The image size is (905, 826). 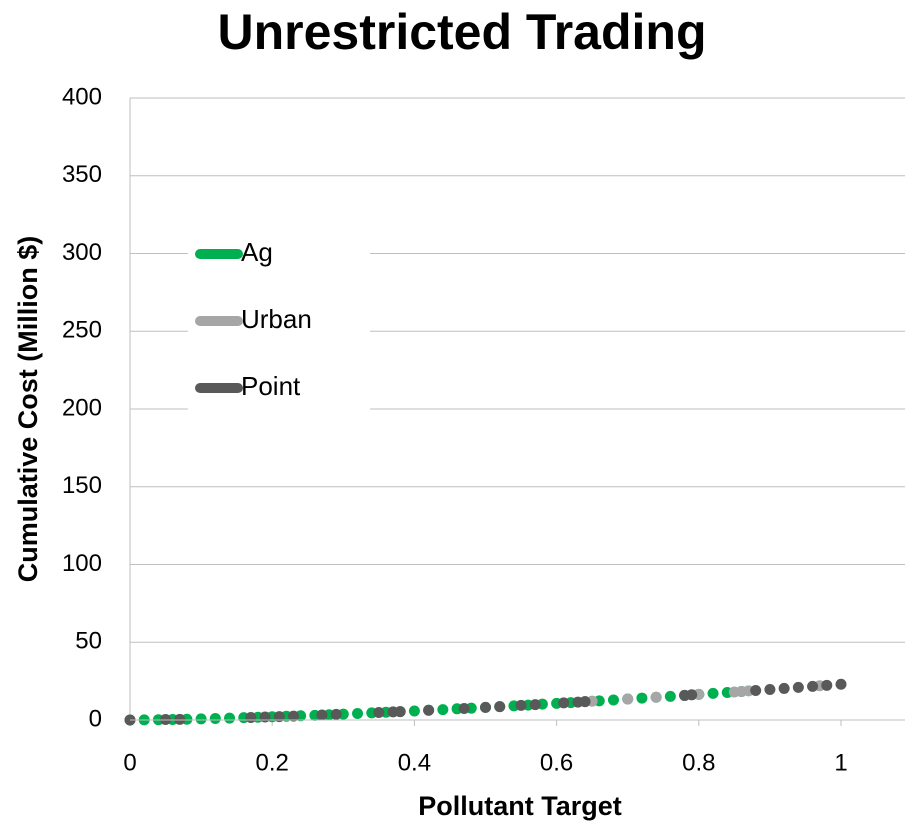 I want to click on y-tick-label: 100, so click(x=82, y=563).